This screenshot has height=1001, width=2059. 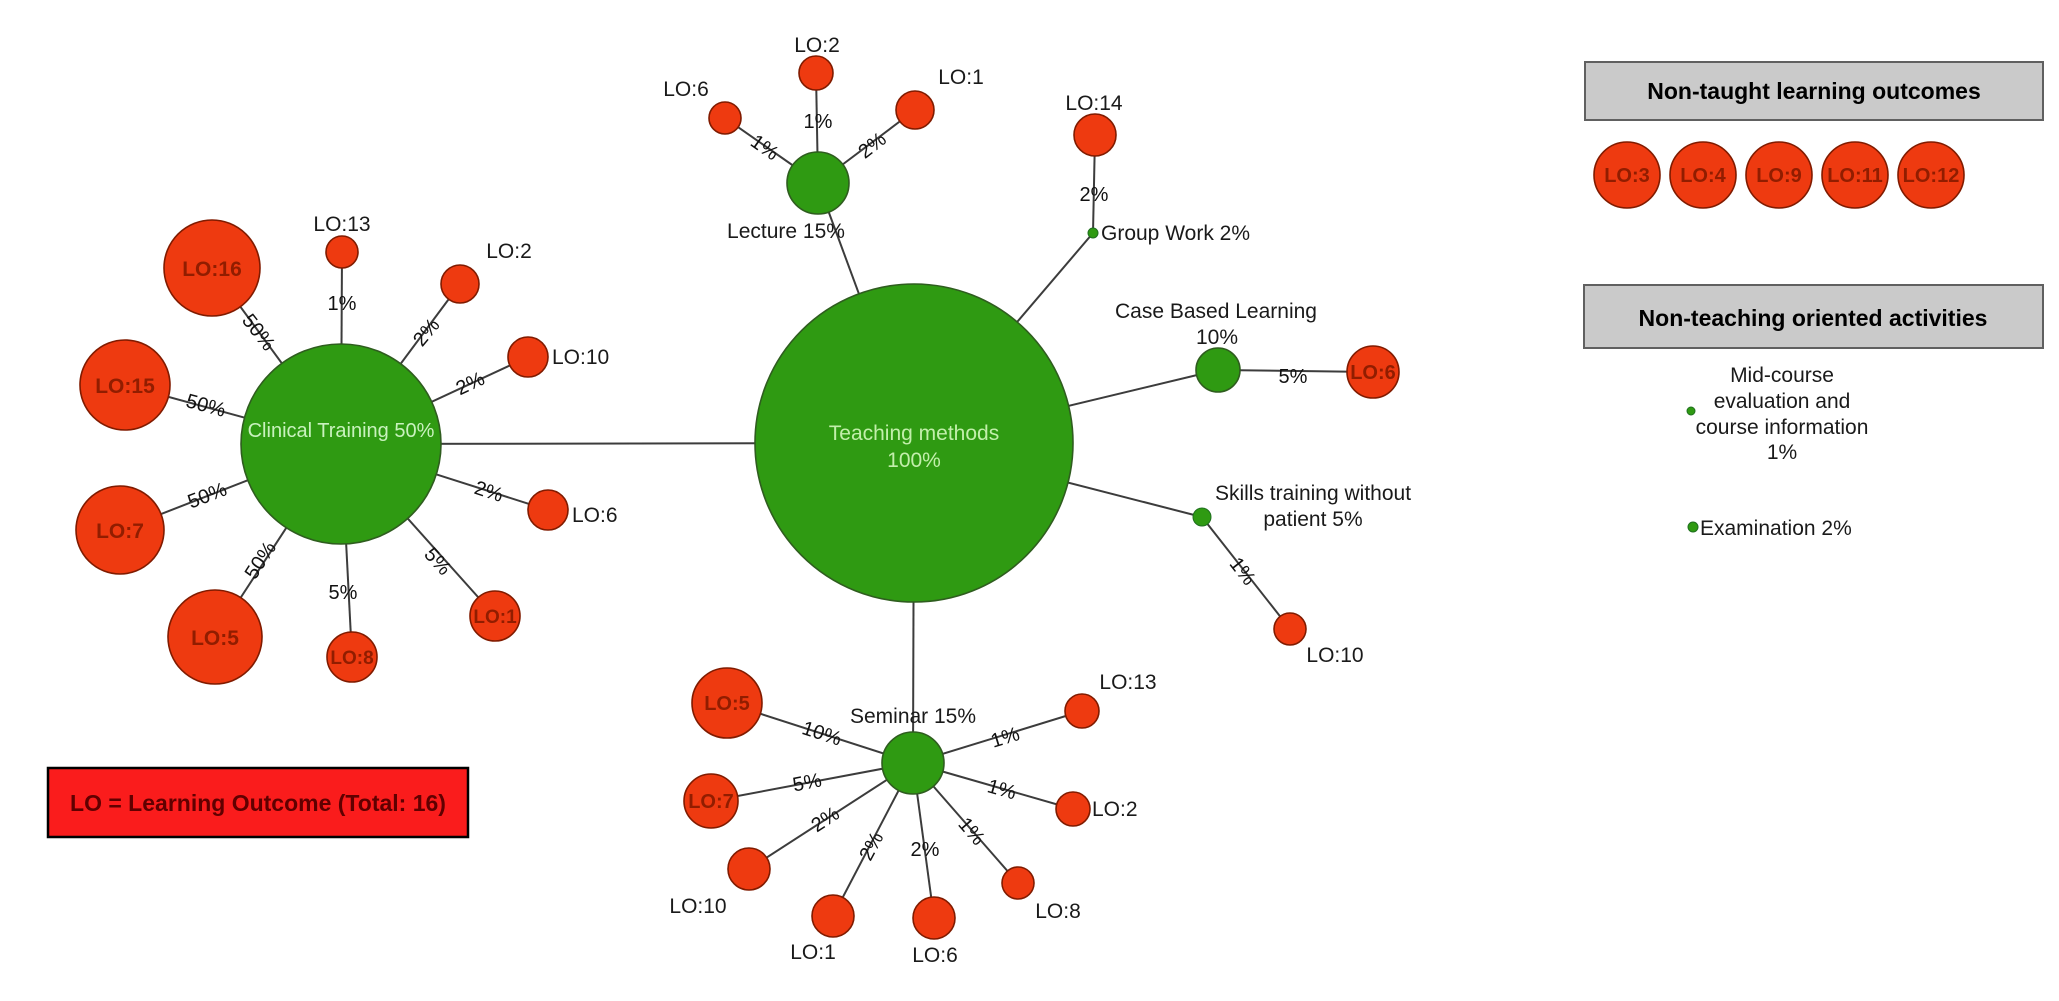 I want to click on label-clinical-lo1: LO:1, so click(x=495, y=617).